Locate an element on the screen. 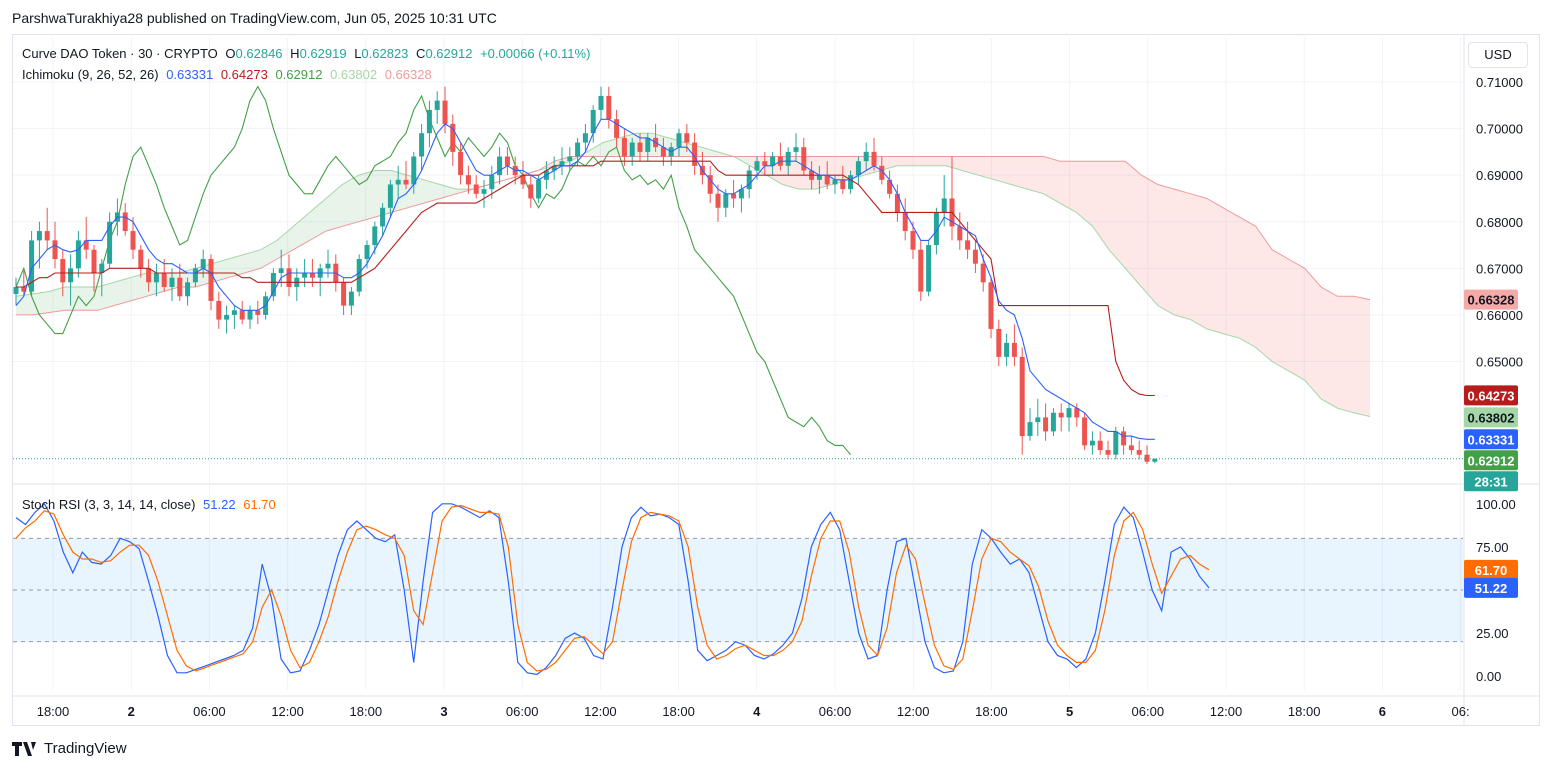 The height and width of the screenshot is (772, 1553). currency-button: USD is located at coordinates (1498, 55).